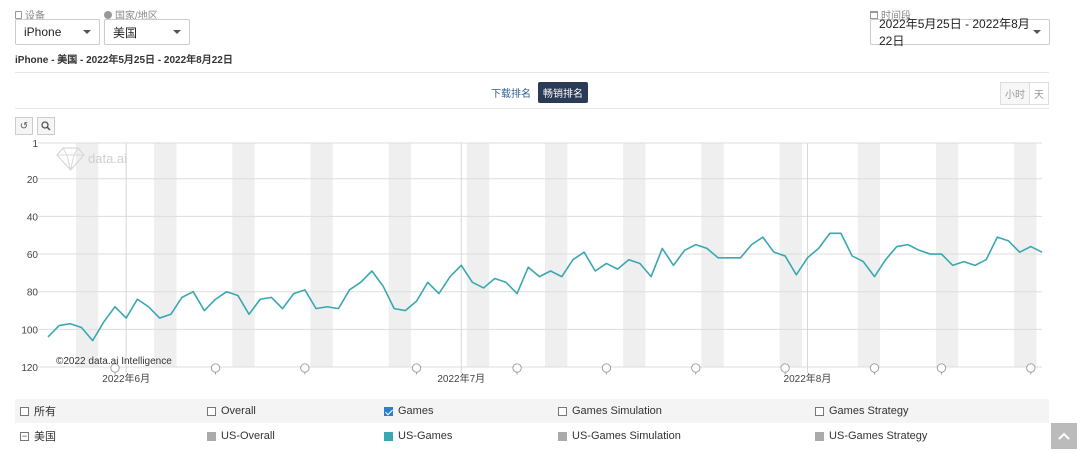 The height and width of the screenshot is (453, 1080). Describe the element at coordinates (46, 126) in the screenshot. I see `zoom-button` at that location.